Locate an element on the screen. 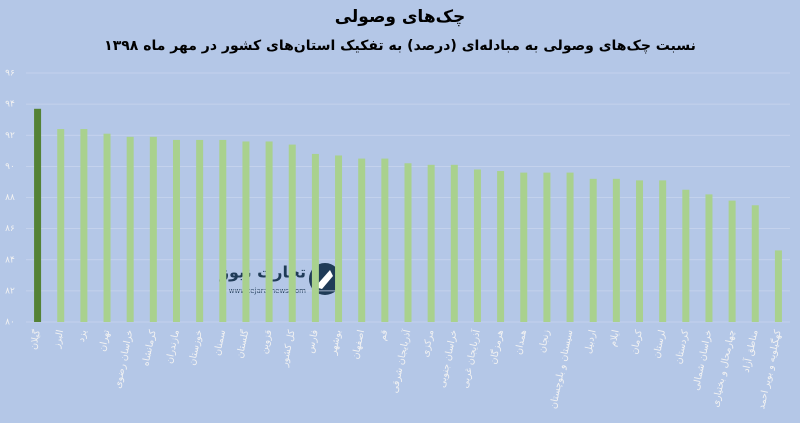 The width and height of the screenshot is (800, 423). x-tick-label: خراسان شمالی is located at coordinates (703, 360).